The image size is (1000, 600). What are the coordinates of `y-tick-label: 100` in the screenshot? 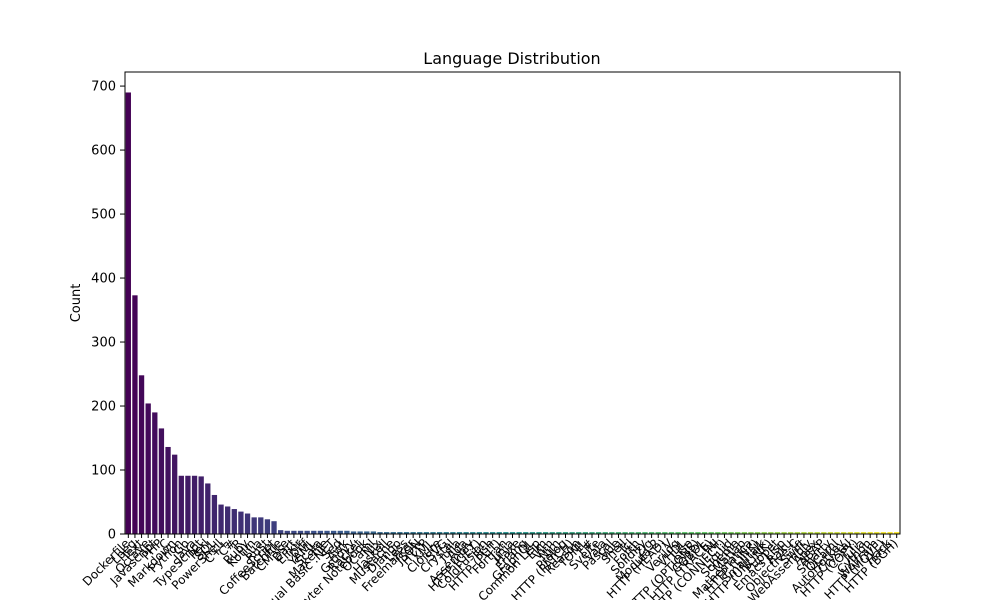 It's located at (103, 471).